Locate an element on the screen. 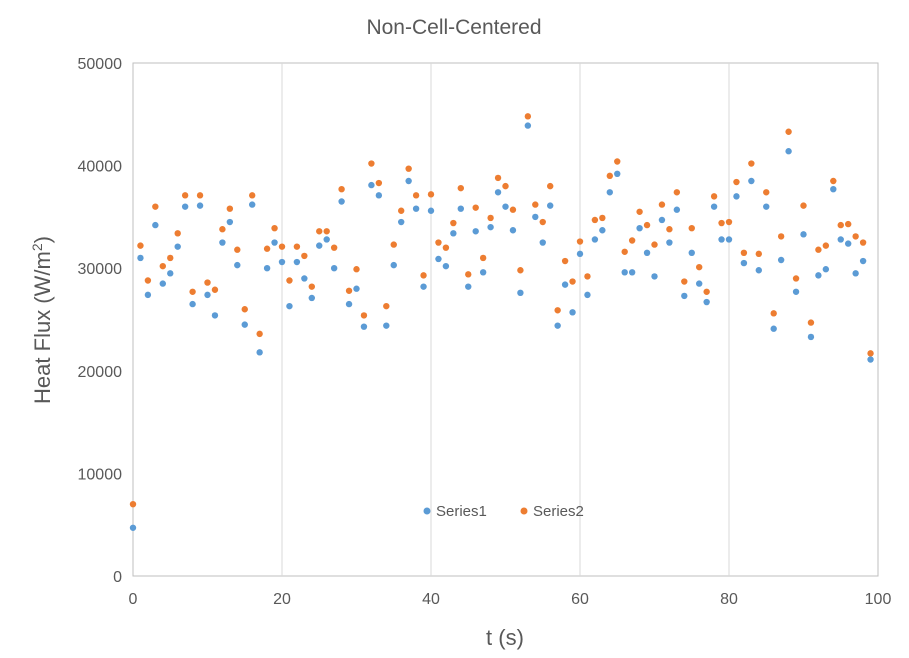 This screenshot has width=909, height=658. legend-label-series1: Series1 is located at coordinates (461, 511).